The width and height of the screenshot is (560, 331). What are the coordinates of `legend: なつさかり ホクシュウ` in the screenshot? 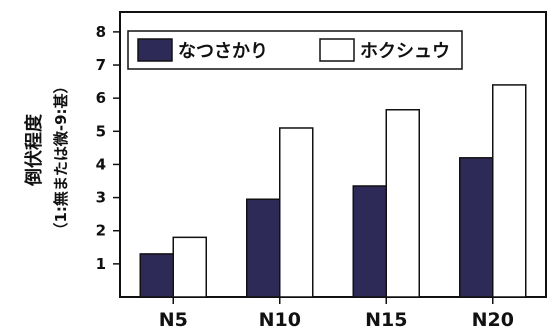 It's located at (295, 50).